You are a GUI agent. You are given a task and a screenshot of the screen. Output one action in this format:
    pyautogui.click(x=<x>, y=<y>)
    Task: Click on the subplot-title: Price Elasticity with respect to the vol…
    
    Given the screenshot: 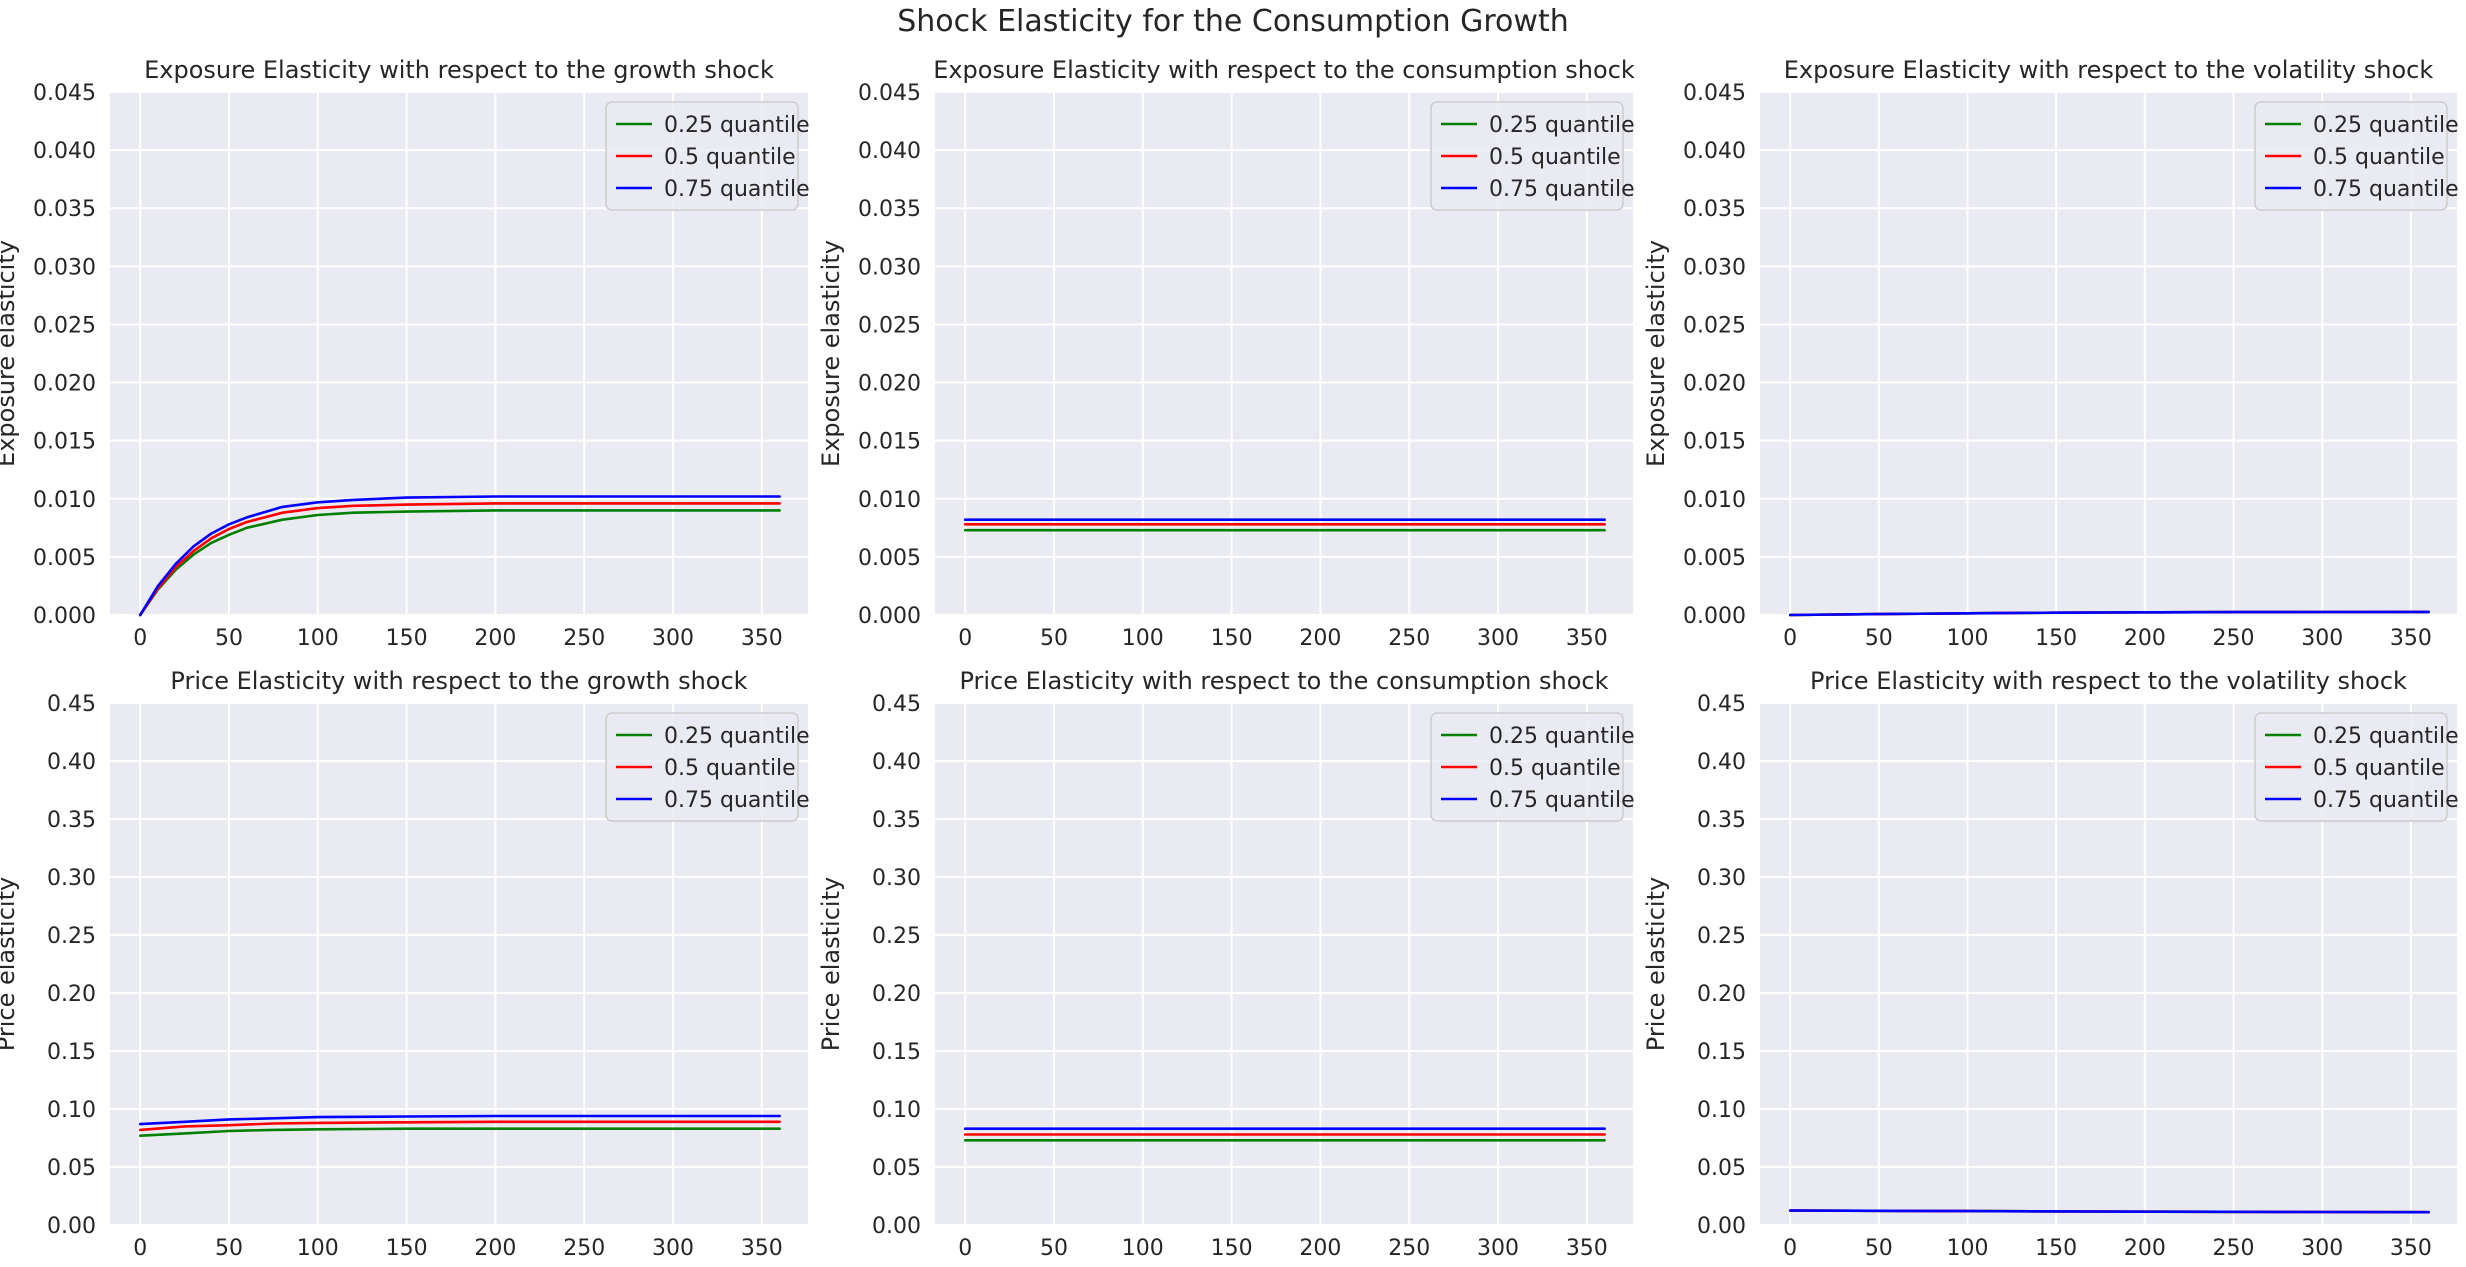 What is the action you would take?
    pyautogui.click(x=2108, y=681)
    